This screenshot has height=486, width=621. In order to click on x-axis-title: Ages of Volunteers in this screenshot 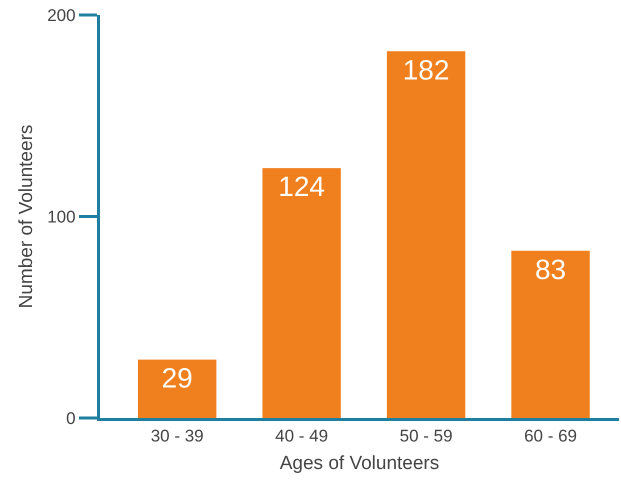, I will do `click(360, 463)`.